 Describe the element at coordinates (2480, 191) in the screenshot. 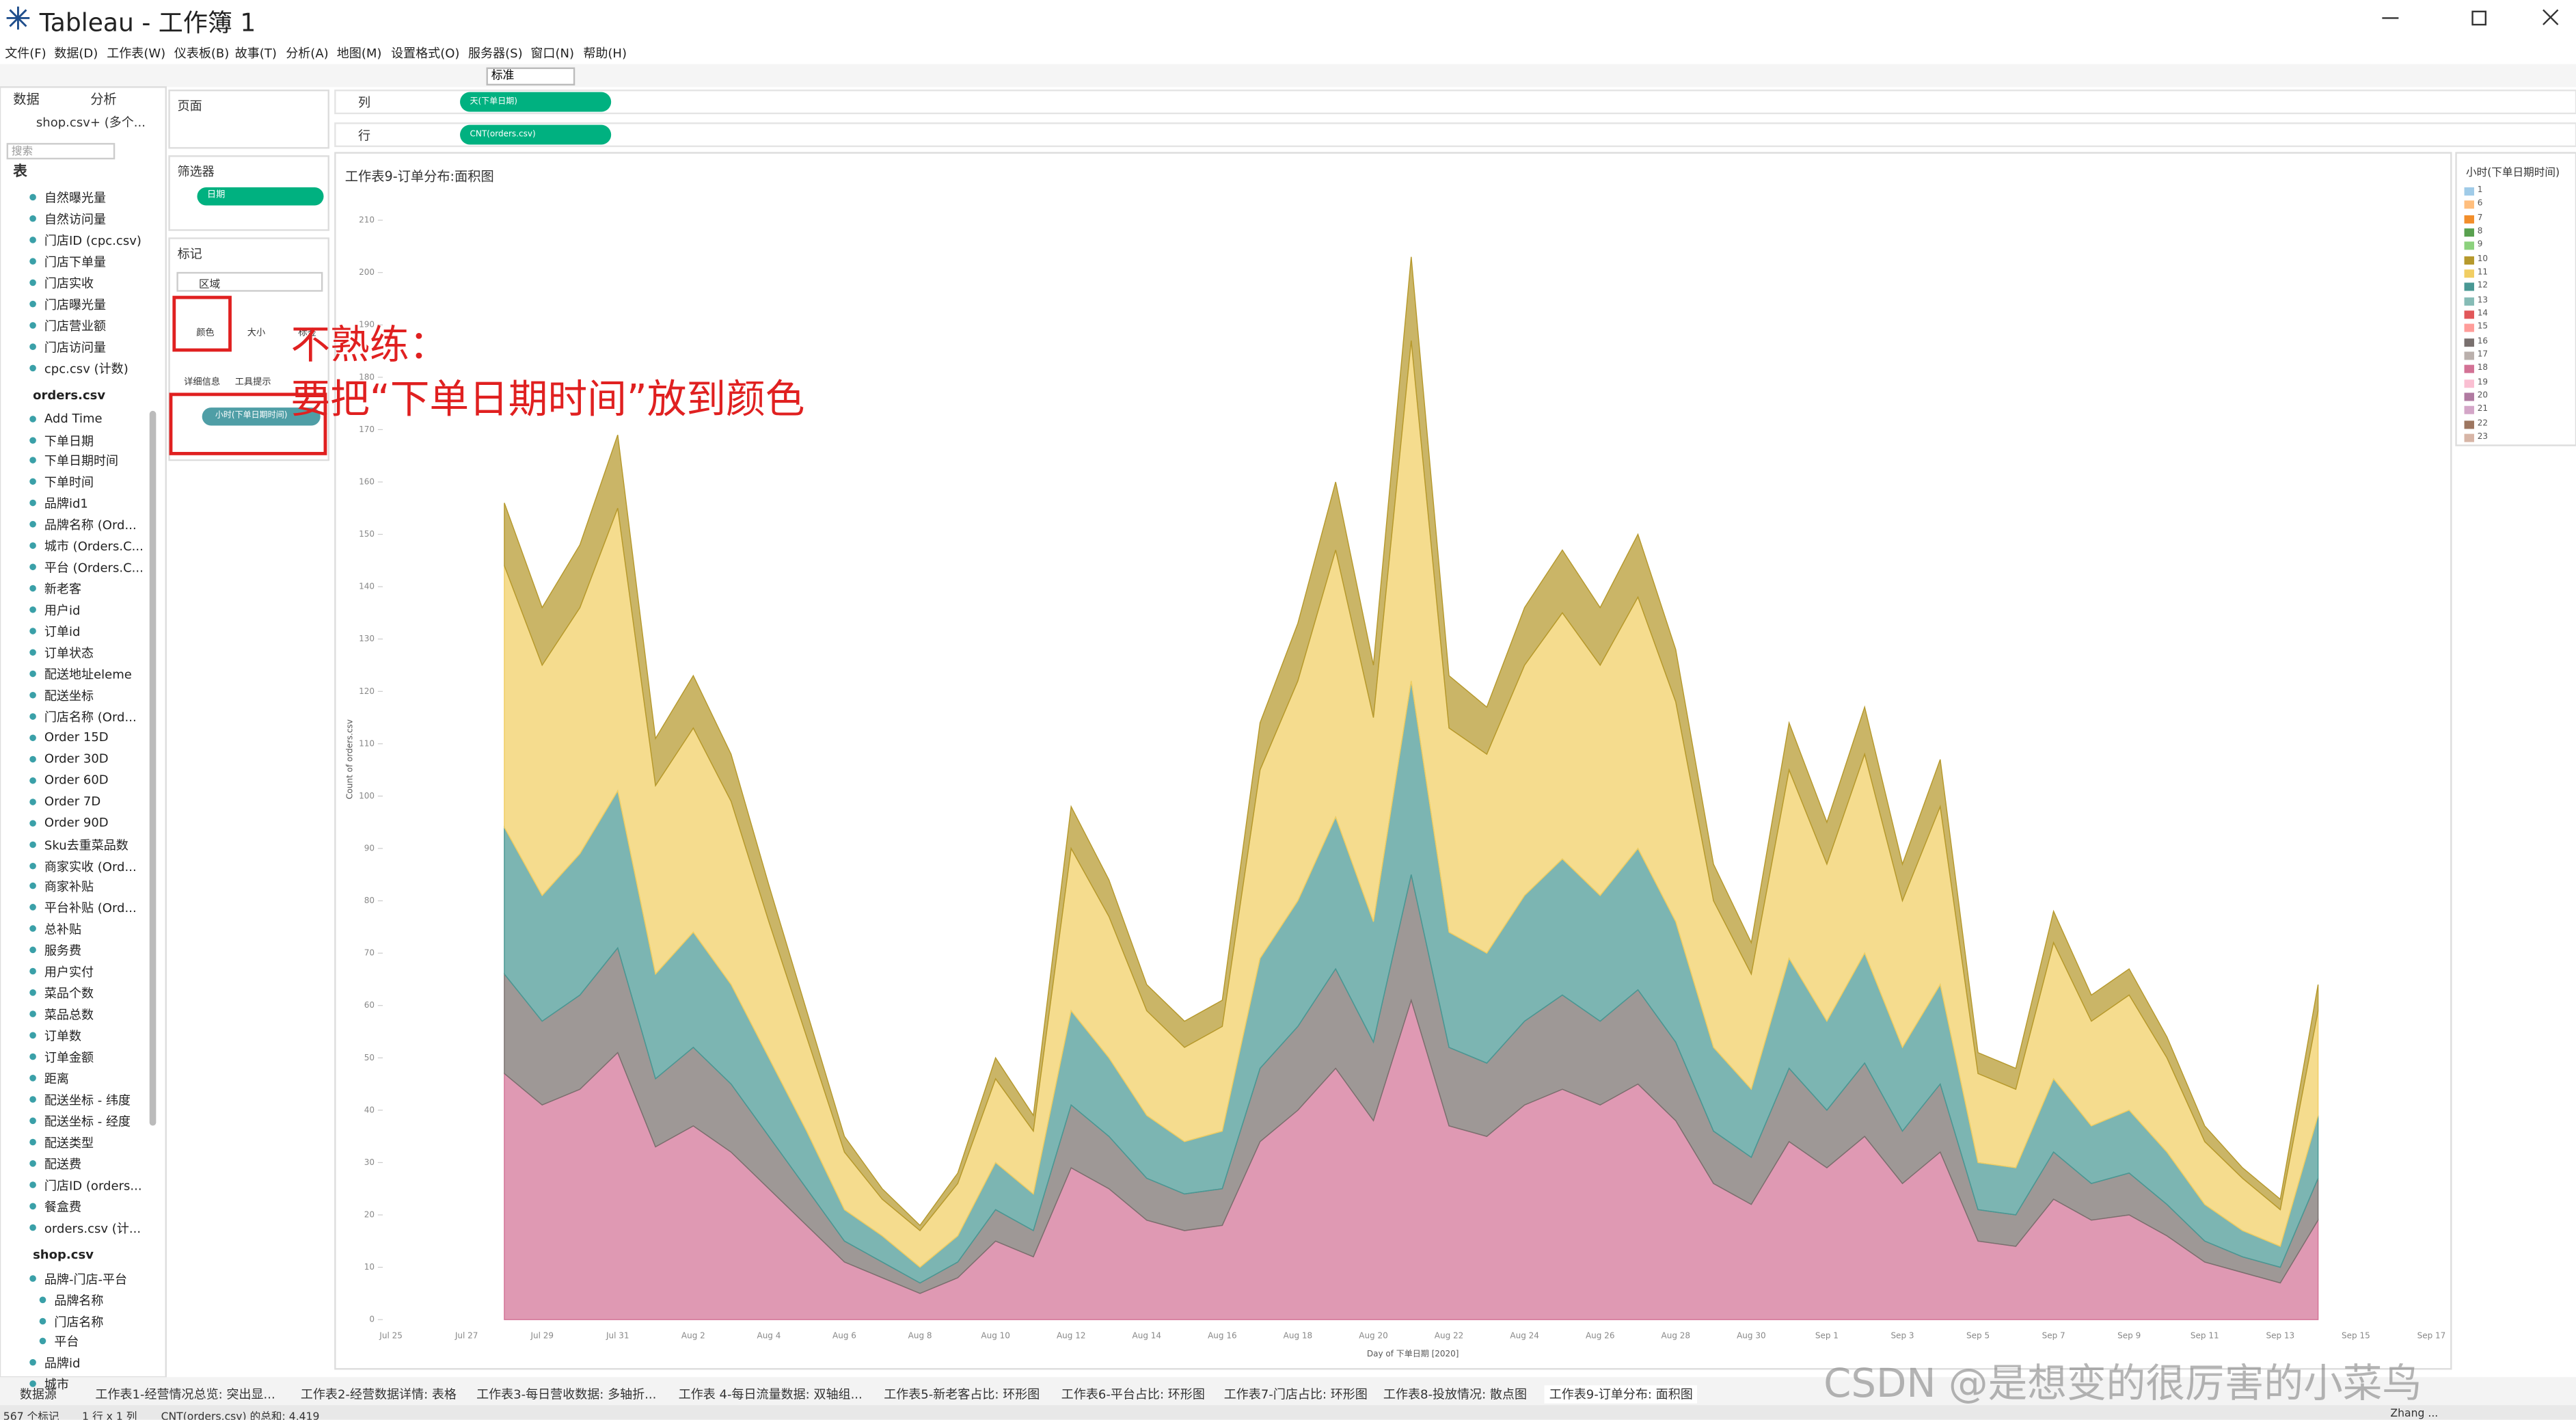

I see `legend-label: 1` at that location.